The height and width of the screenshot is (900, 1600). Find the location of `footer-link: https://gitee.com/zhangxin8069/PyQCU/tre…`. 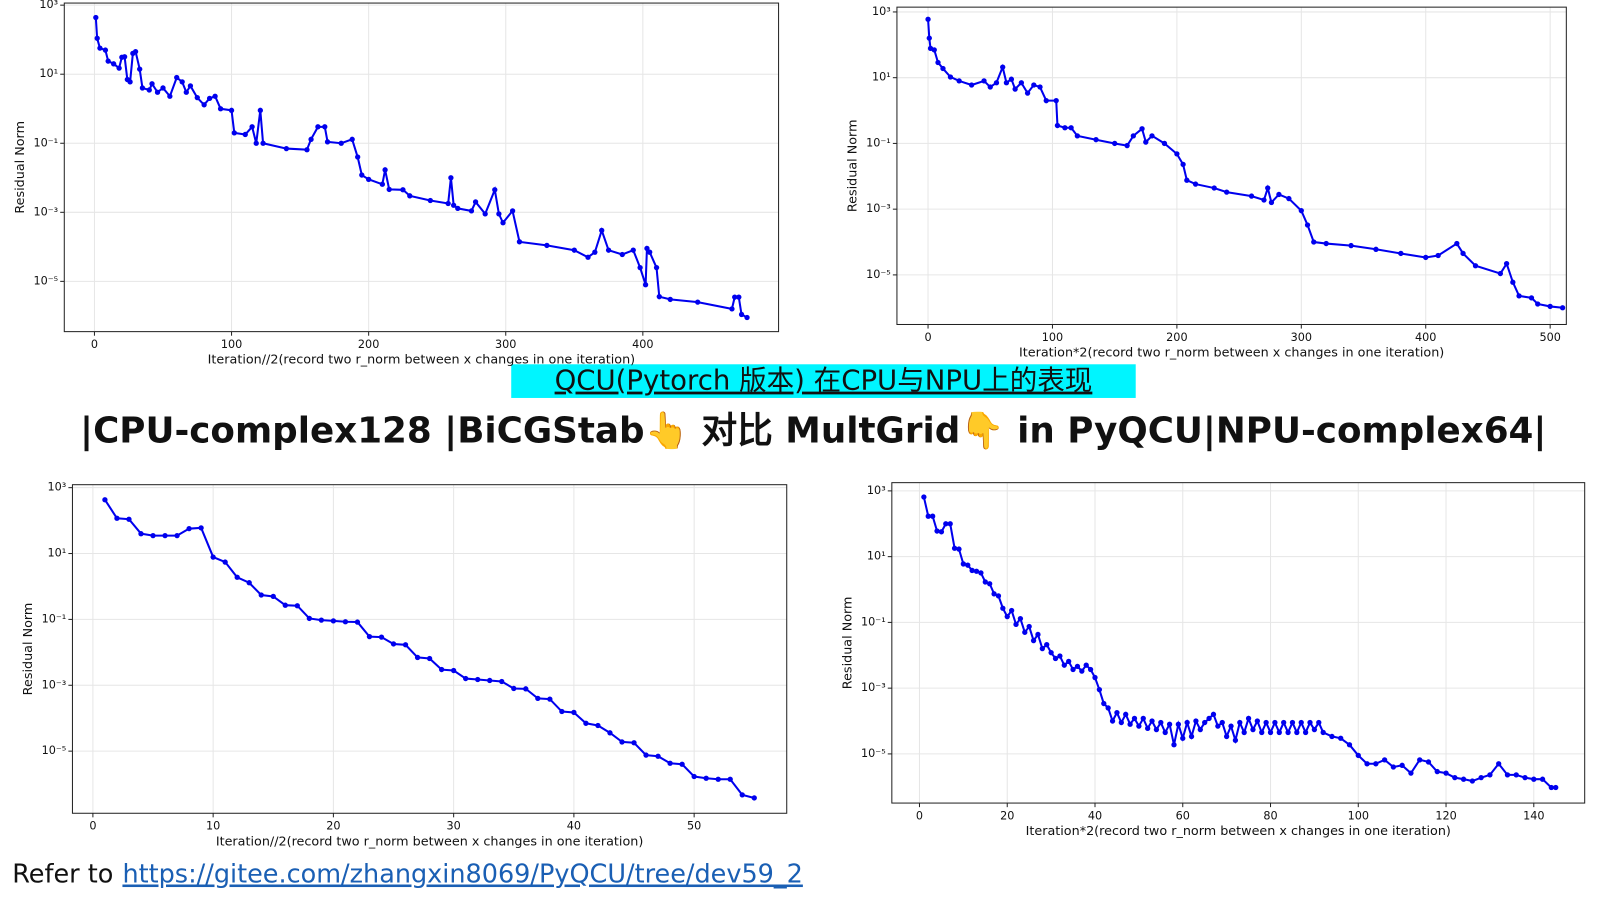

footer-link: https://gitee.com/zhangxin8069/PyQCU/tre… is located at coordinates (462, 875).